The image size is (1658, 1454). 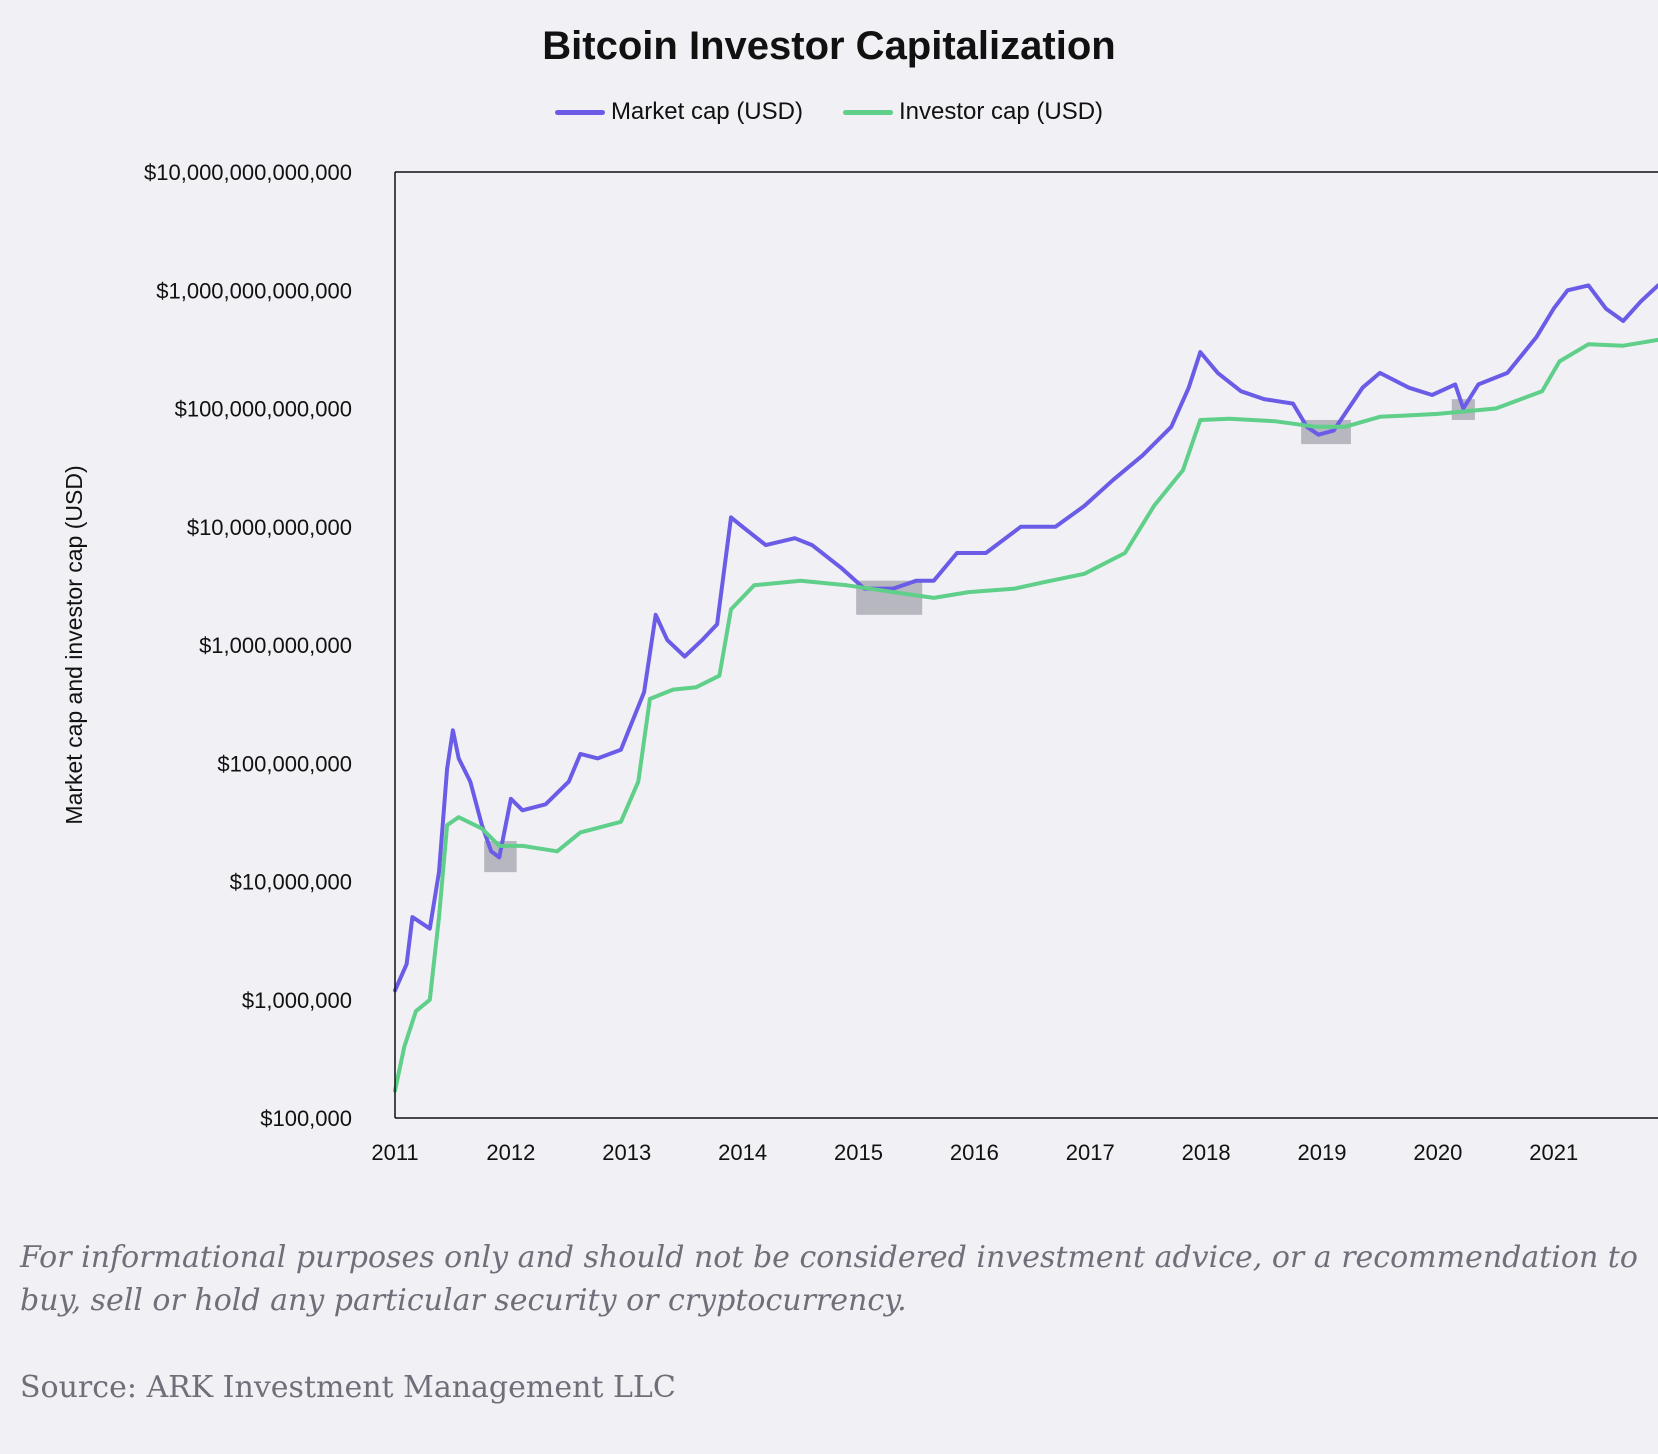 I want to click on legend-label-market-cap: Market cap (USD), so click(x=706, y=111).